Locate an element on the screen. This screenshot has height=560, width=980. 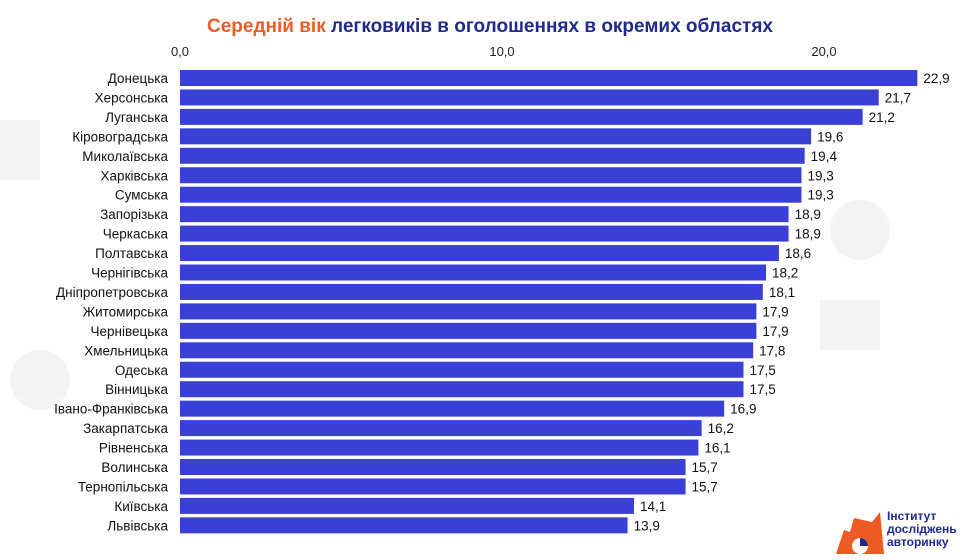
category-label: Сумська is located at coordinates (142, 195).